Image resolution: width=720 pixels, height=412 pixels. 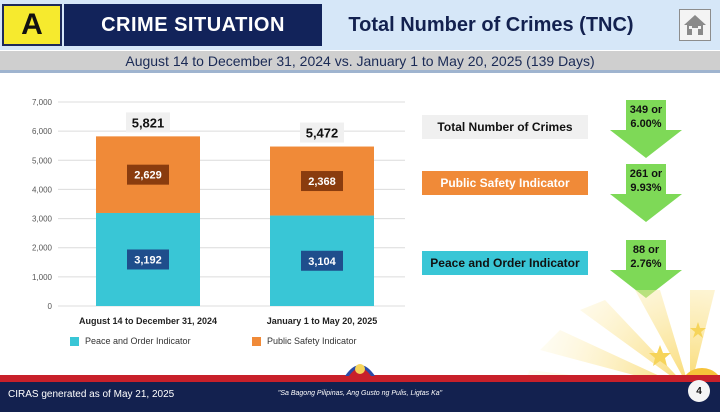 What do you see at coordinates (646, 250) in the screenshot?
I see `peace-order-change-count: 88 or` at bounding box center [646, 250].